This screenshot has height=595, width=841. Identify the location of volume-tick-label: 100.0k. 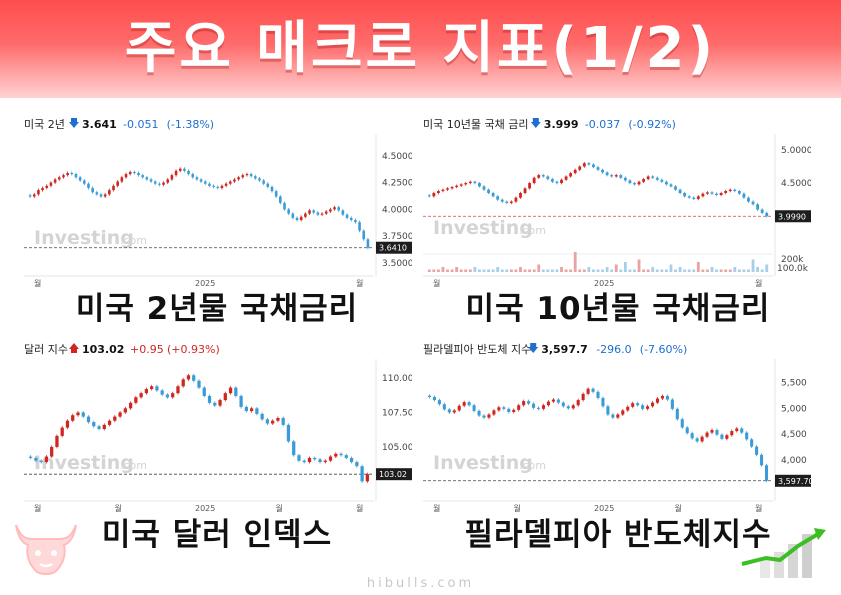
(793, 269).